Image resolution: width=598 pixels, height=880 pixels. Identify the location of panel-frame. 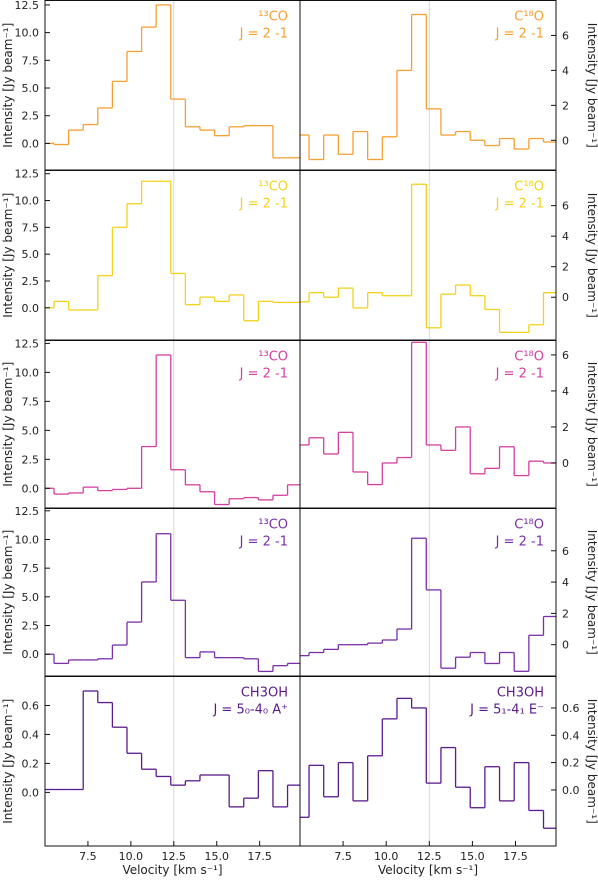
(428, 761).